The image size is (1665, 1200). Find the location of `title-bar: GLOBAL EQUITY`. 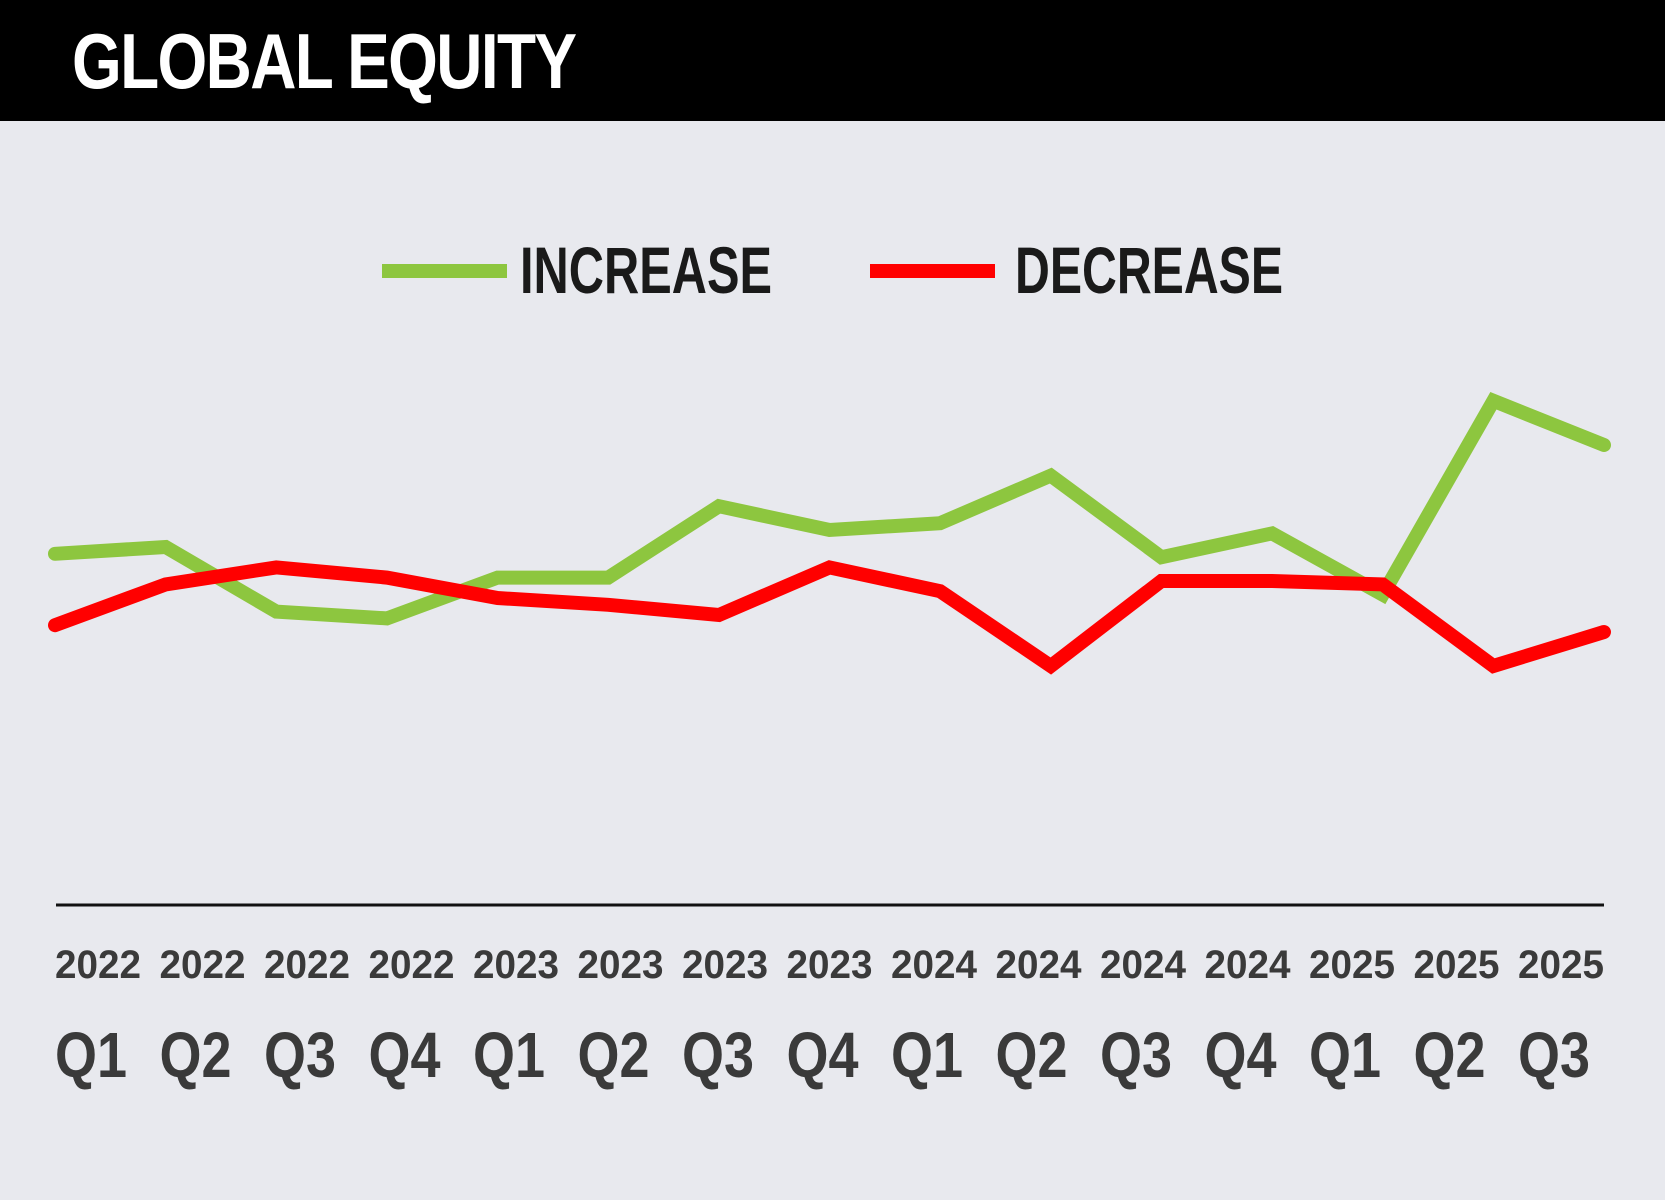

title-bar: GLOBAL EQUITY is located at coordinates (832, 60).